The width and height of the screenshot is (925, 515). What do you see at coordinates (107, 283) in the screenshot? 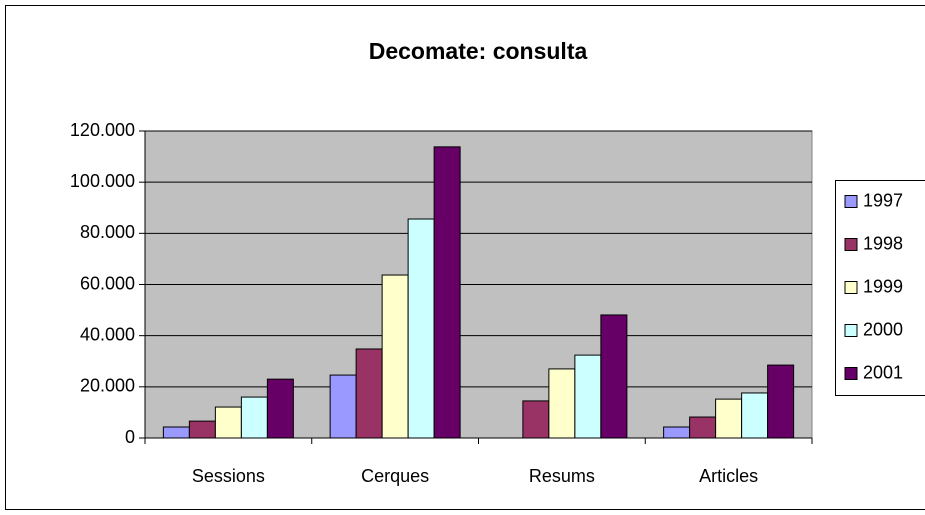
I see `y-tick-label: 60.000` at bounding box center [107, 283].